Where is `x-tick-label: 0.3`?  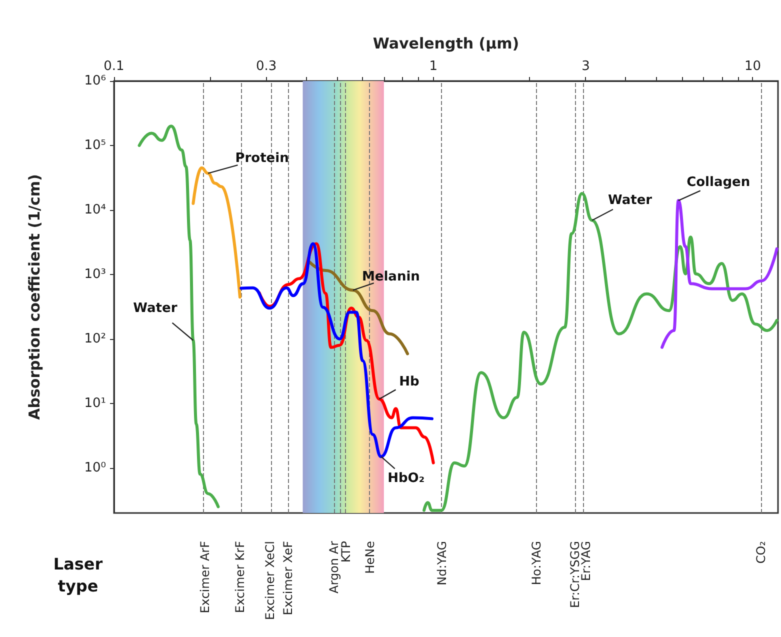 x-tick-label: 0.3 is located at coordinates (266, 66).